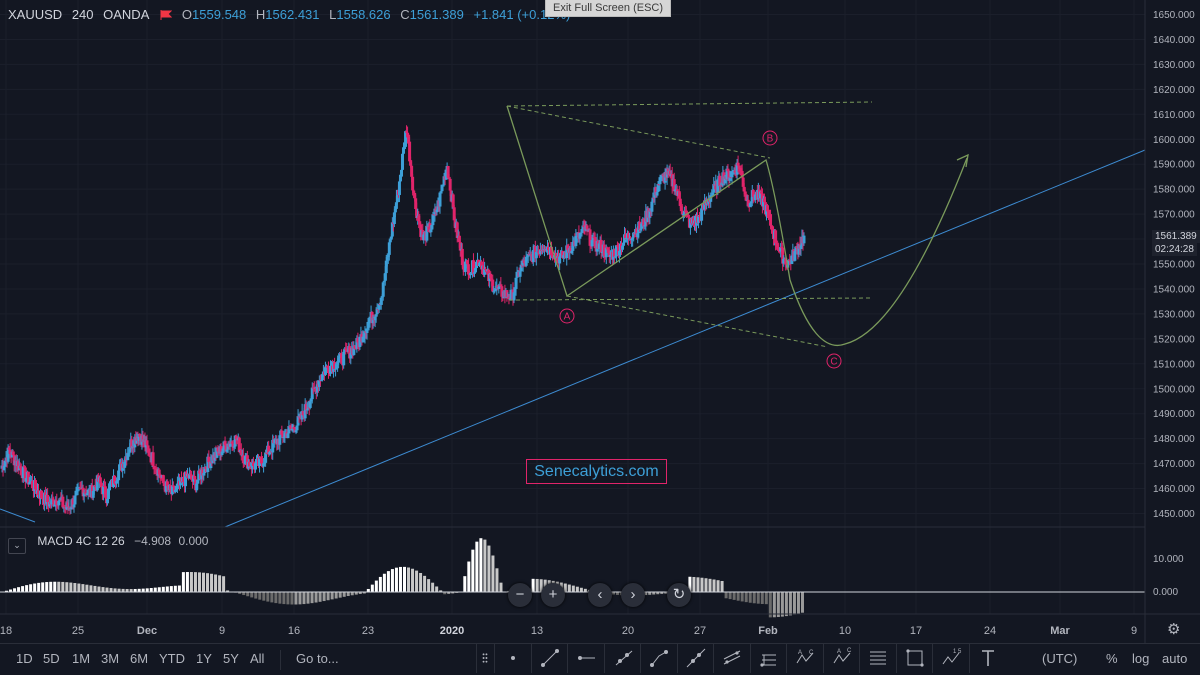  Describe the element at coordinates (697, 321) in the screenshot. I see `channel-lower-line` at that location.